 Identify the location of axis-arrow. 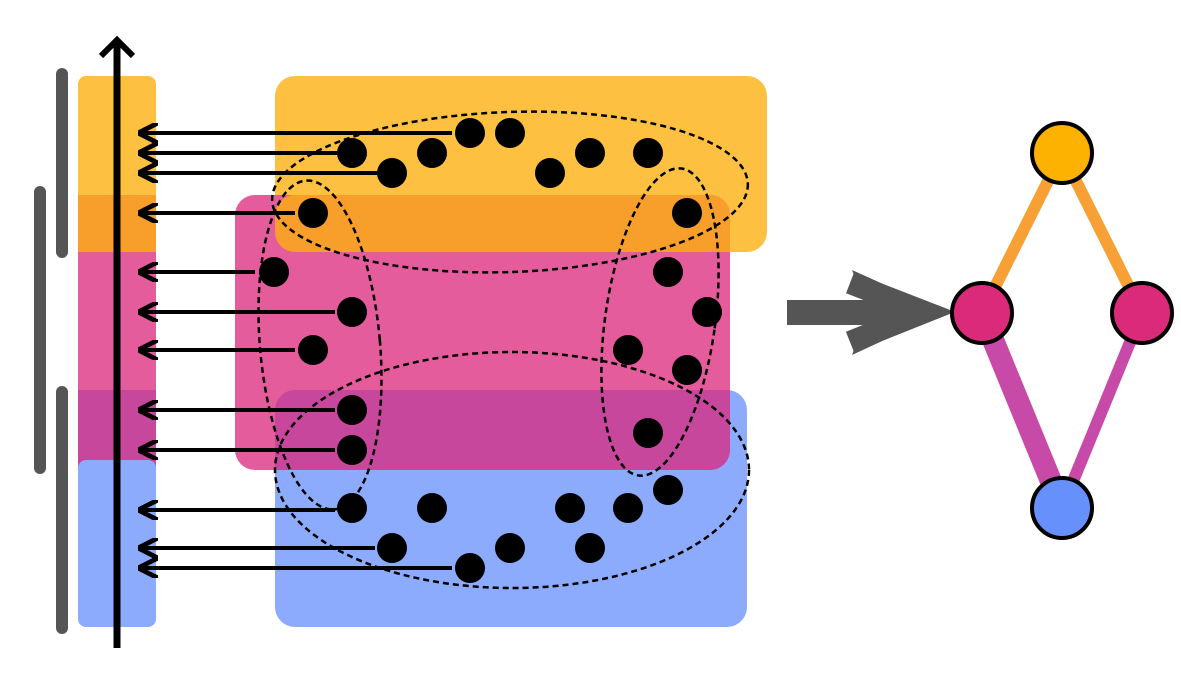
(117, 341).